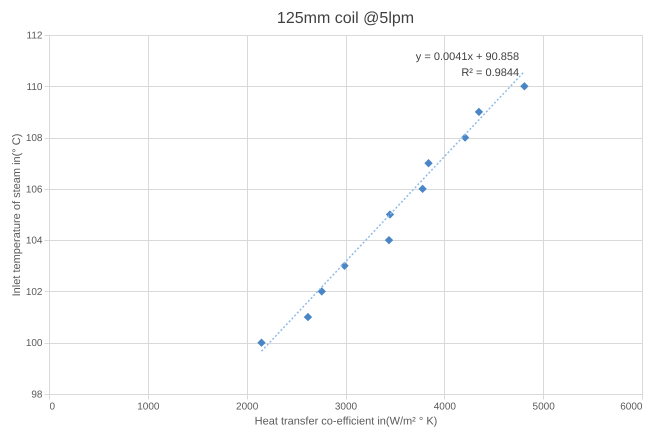 Image resolution: width=653 pixels, height=436 pixels. Describe the element at coordinates (16, 215) in the screenshot. I see `y-axis-title: Inlet temperature of steam in(° C)` at that location.